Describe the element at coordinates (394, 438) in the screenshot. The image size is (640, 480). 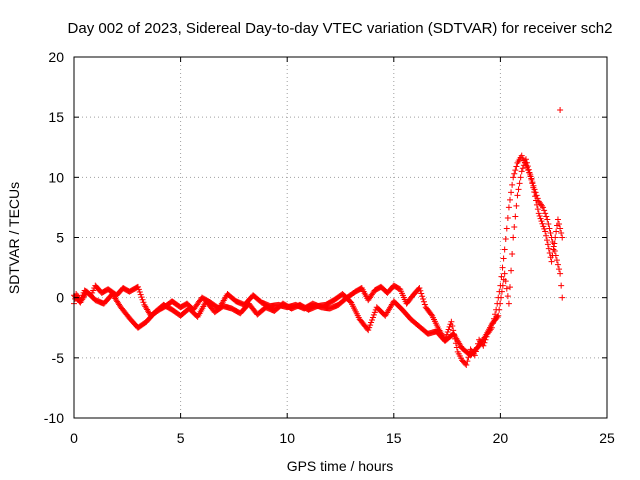
I see `x-tick-label: 15` at that location.